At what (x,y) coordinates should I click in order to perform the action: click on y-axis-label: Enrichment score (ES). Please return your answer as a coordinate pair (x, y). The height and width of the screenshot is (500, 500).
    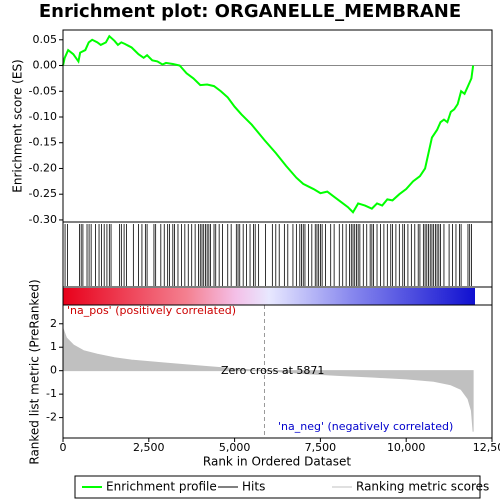
    Looking at the image, I should click on (18, 125).